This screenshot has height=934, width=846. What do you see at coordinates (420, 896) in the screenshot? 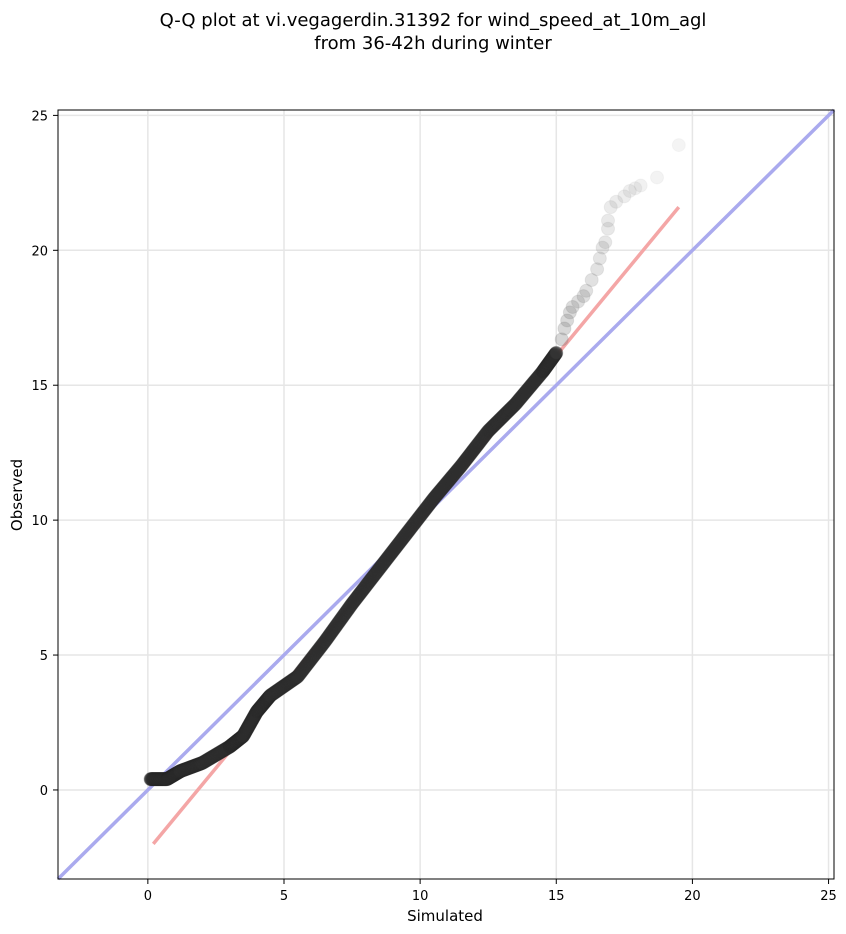
I see `x-tick-label: 10` at bounding box center [420, 896].